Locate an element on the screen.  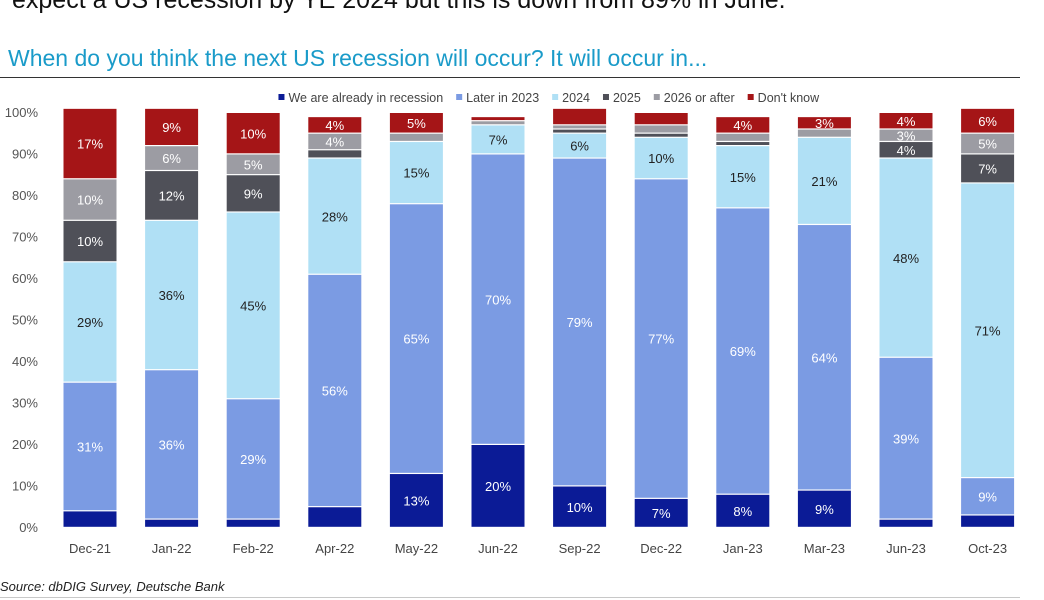
data-label: 4% is located at coordinates (906, 150).